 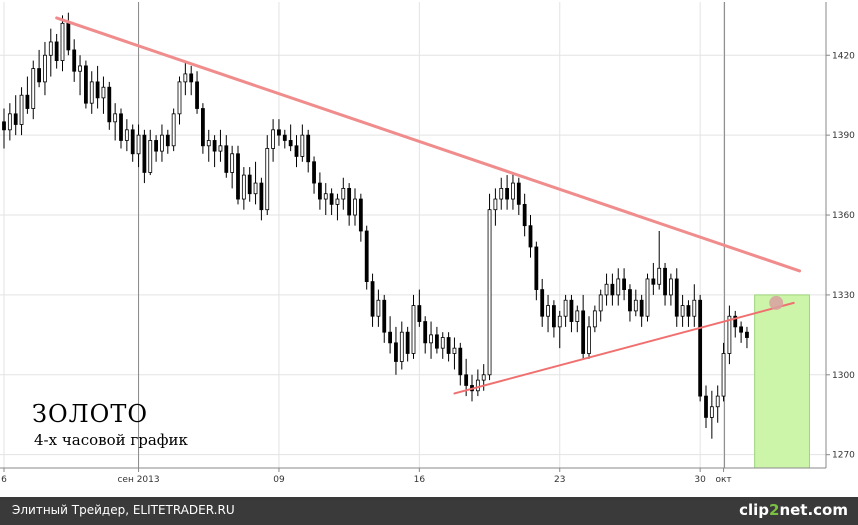 What do you see at coordinates (843, 376) in the screenshot?
I see `y-tick-label: 1300` at bounding box center [843, 376].